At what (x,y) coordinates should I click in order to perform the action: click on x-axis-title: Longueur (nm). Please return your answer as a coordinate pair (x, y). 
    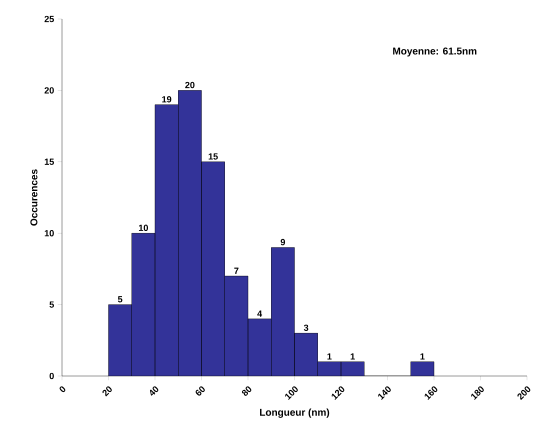
    Looking at the image, I should click on (295, 413).